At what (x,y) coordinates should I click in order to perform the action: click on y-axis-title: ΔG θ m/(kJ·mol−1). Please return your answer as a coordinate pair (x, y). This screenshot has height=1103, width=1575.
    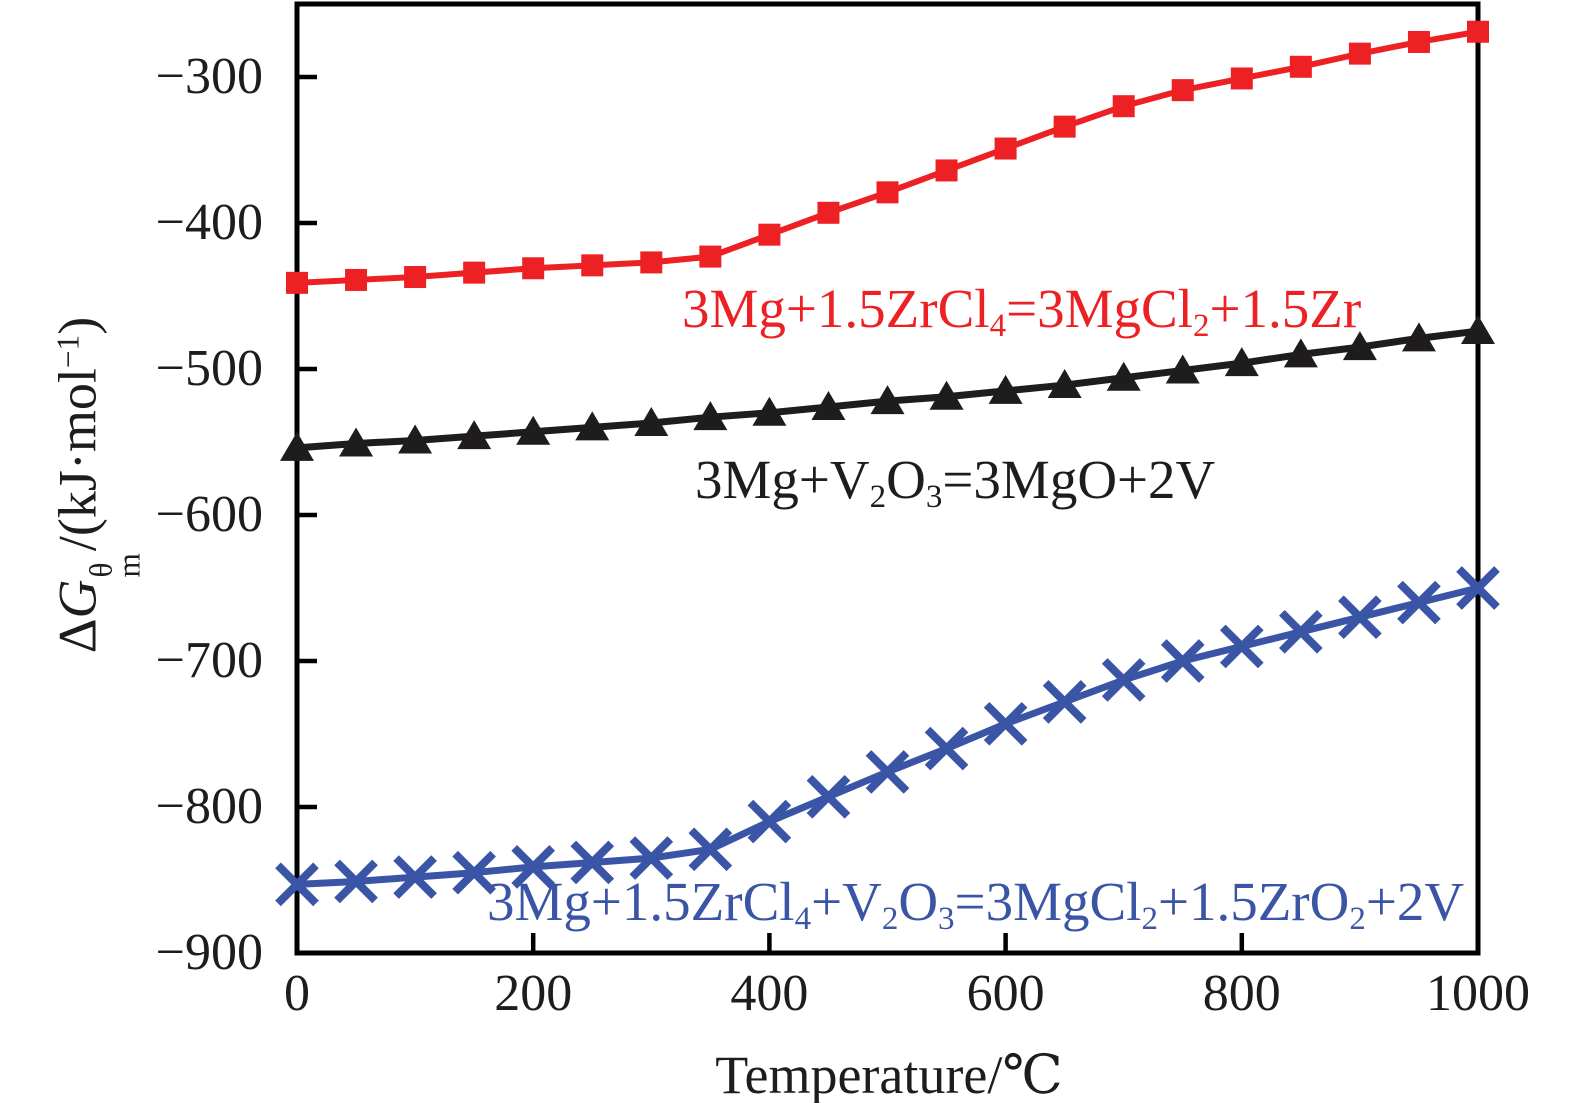
    Looking at the image, I should click on (97, 485).